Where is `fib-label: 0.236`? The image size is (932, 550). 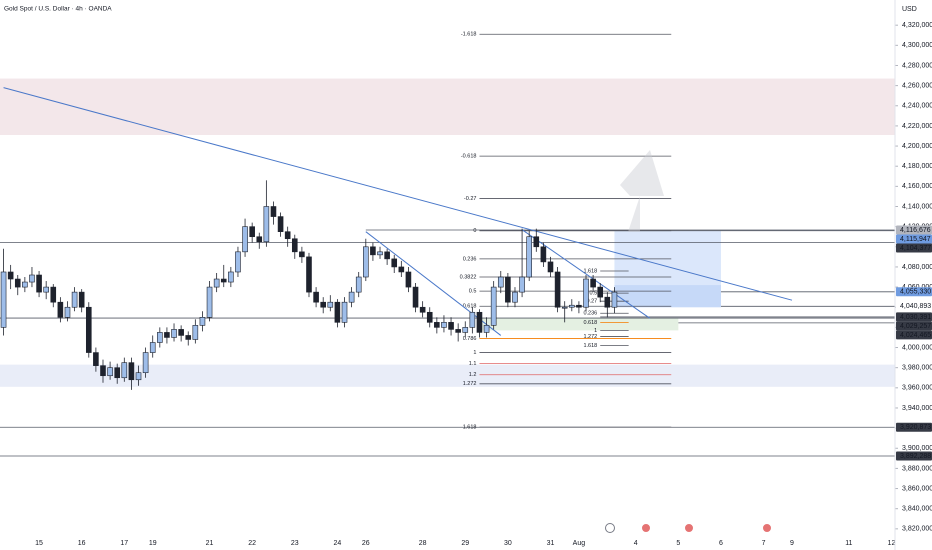
fib-label: 0.236 is located at coordinates (470, 259).